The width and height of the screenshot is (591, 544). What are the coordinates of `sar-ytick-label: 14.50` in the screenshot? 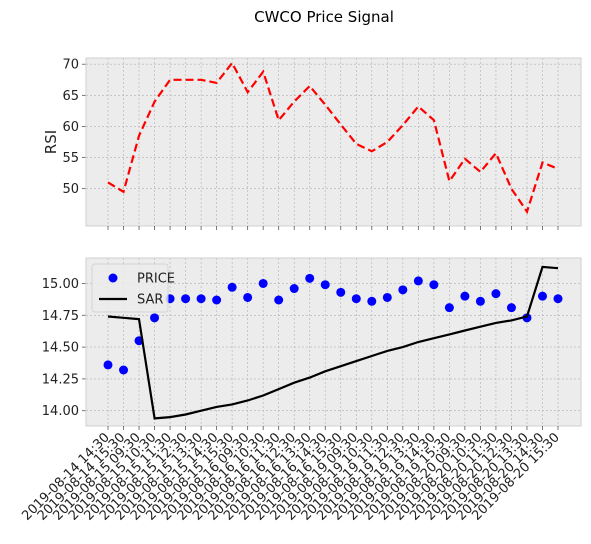 It's located at (60, 348).